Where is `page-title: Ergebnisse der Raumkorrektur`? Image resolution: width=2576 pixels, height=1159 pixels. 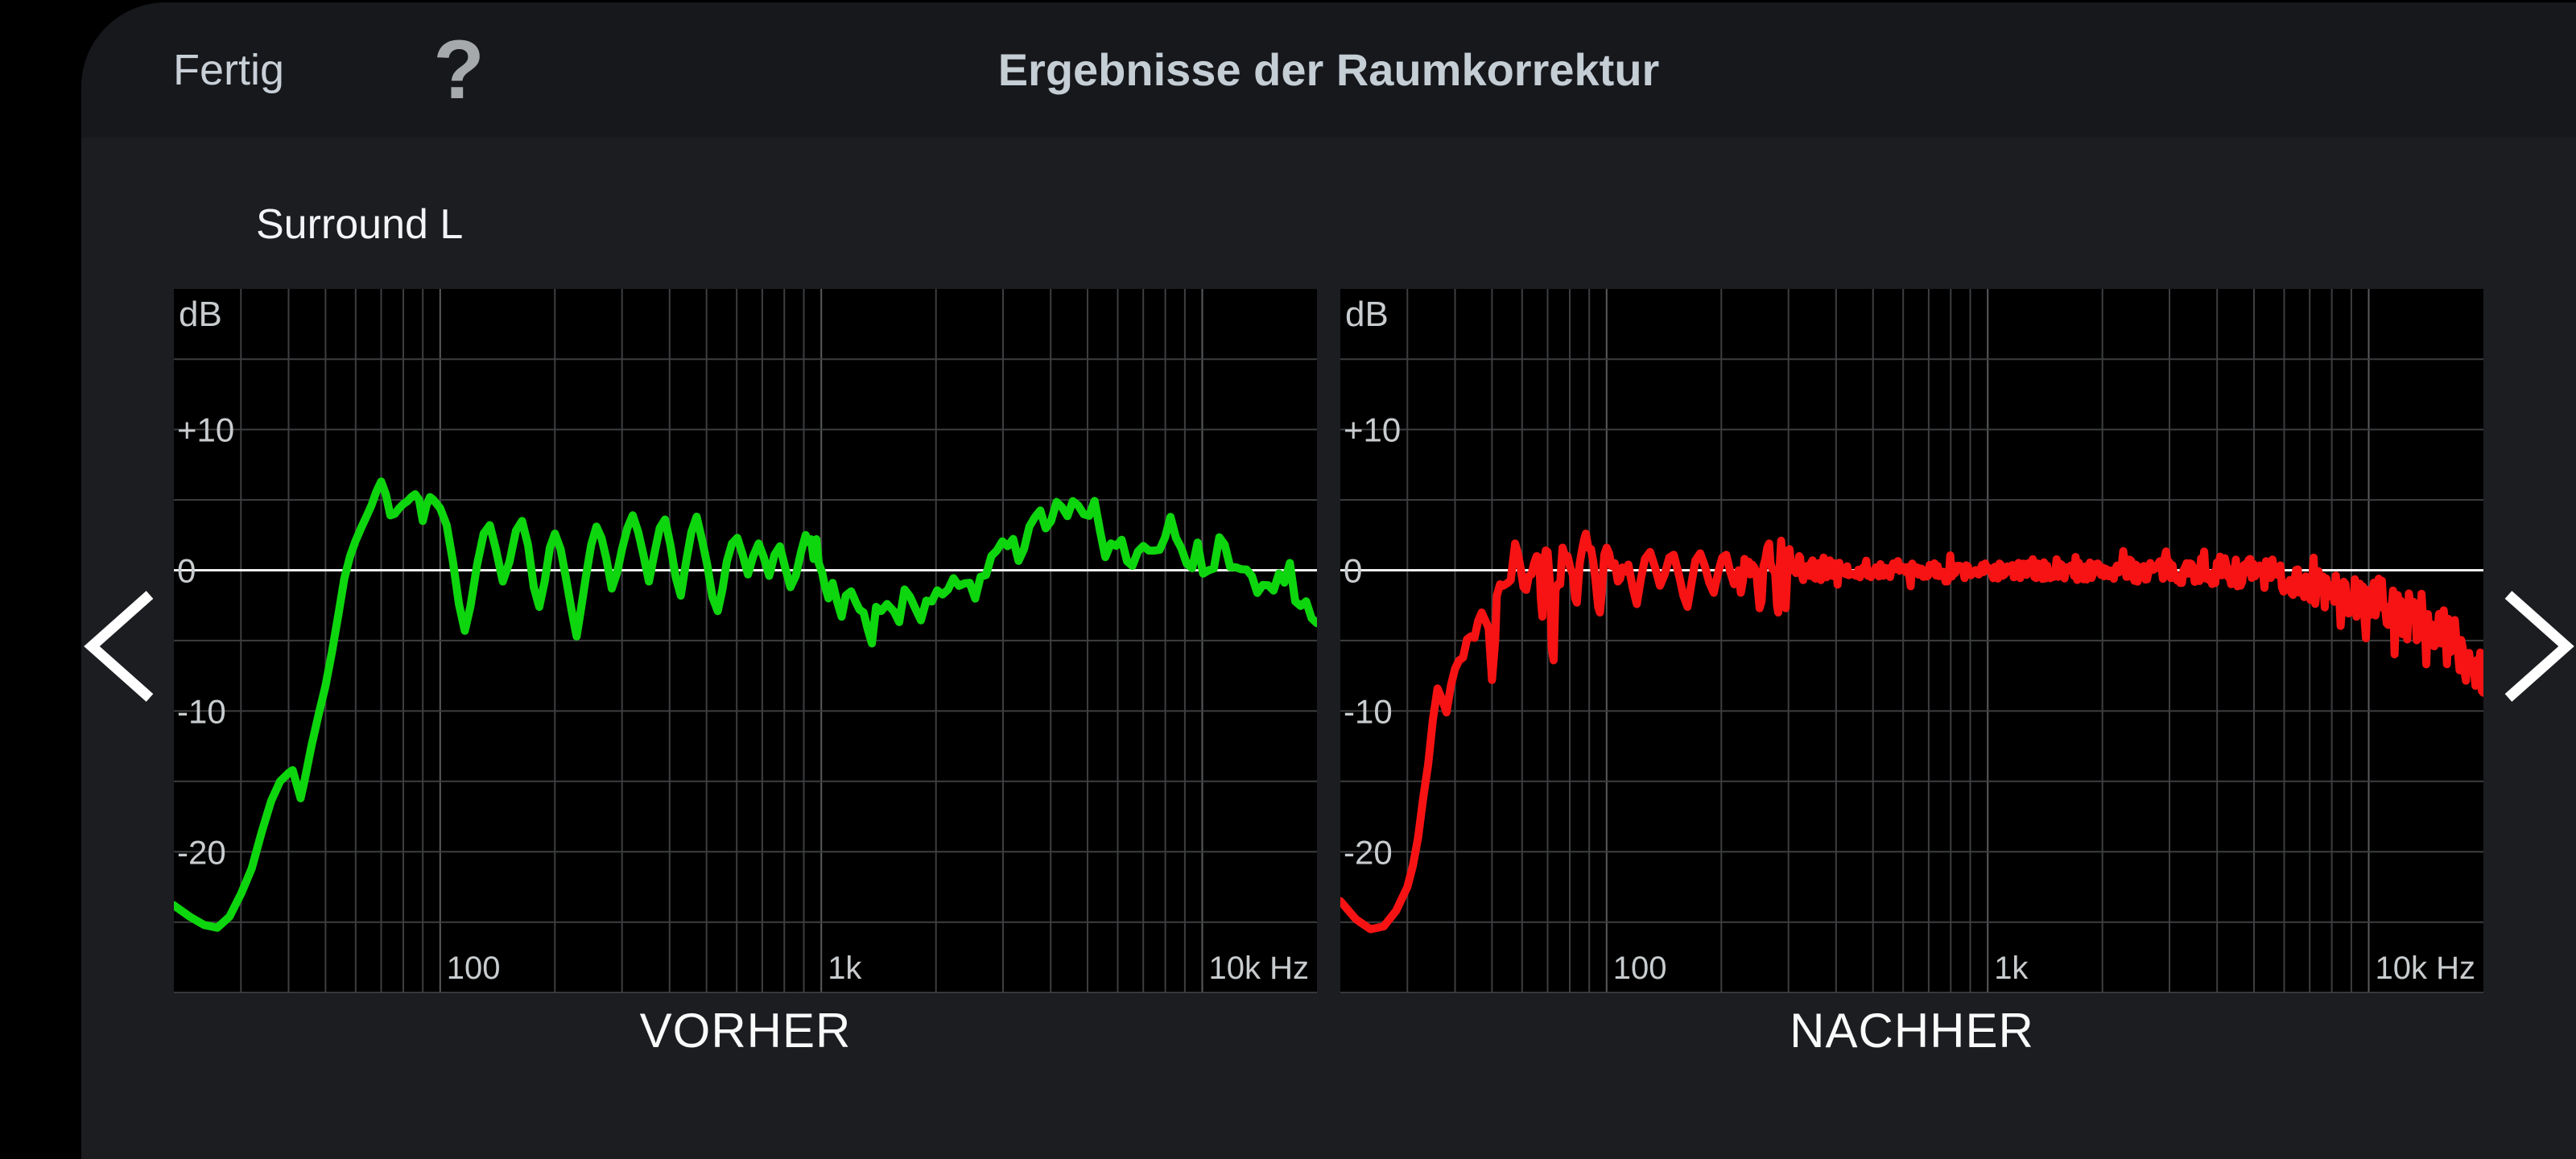
page-title: Ergebnisse der Raumkorrektur is located at coordinates (1328, 69).